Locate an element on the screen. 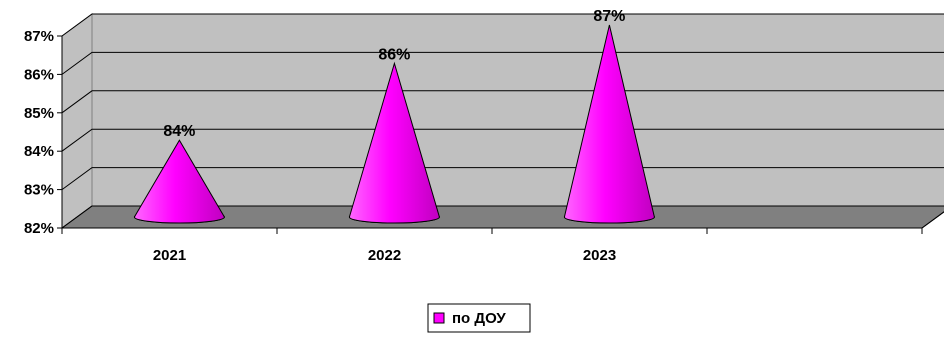 This screenshot has height=338, width=944. cone-2022 is located at coordinates (394, 142).